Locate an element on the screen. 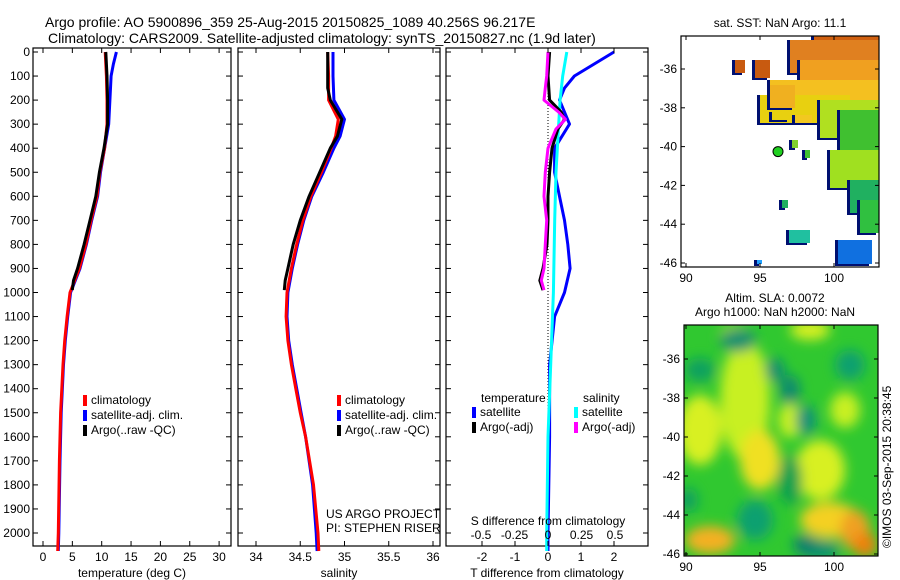 The width and height of the screenshot is (900, 580). depth-tick-label: 1300 is located at coordinates (16, 365).